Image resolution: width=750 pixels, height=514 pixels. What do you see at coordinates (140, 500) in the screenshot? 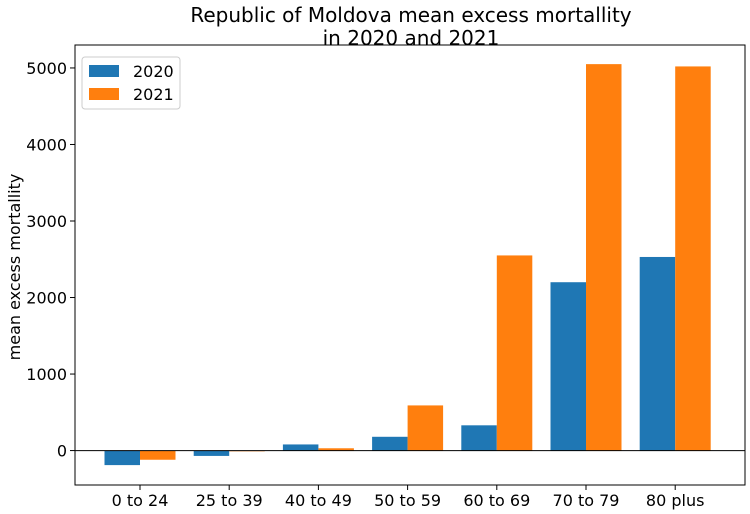
I see `x-tick-label-0-to-24: 0 to 24` at bounding box center [140, 500].